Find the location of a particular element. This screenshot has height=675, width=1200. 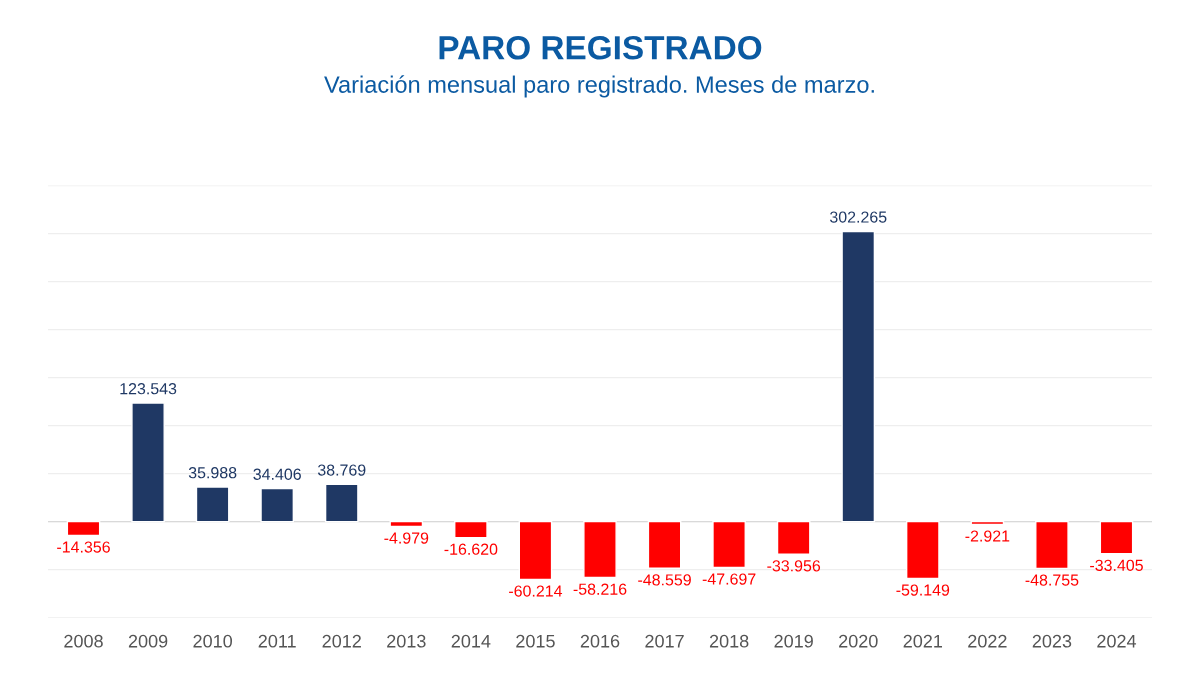

x-tick-label: 2009 is located at coordinates (148, 641).